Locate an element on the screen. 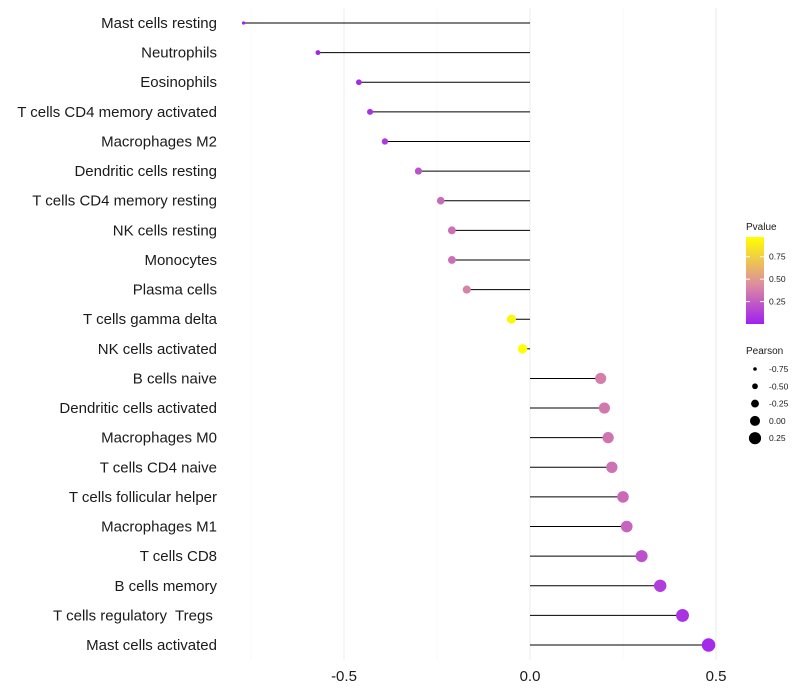 The width and height of the screenshot is (800, 700). category-label: T cells CD8 is located at coordinates (178, 556).